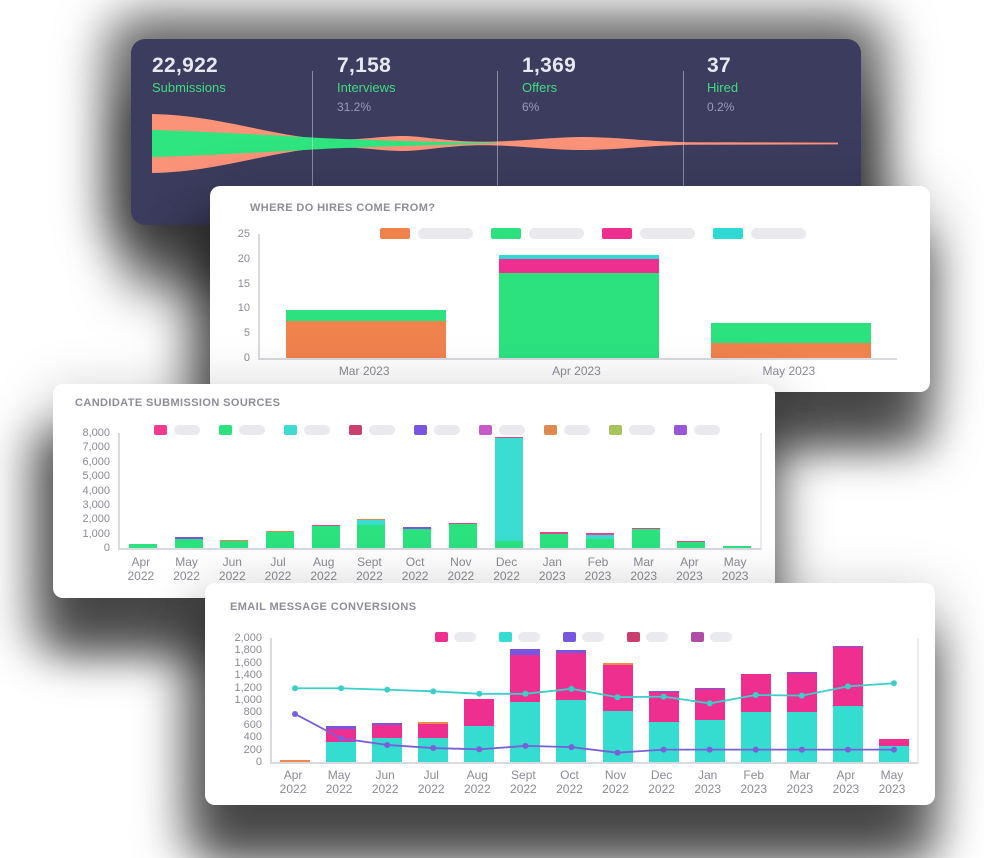 This screenshot has height=858, width=984. What do you see at coordinates (232, 569) in the screenshot?
I see `x-axis-label: Jun 2022` at bounding box center [232, 569].